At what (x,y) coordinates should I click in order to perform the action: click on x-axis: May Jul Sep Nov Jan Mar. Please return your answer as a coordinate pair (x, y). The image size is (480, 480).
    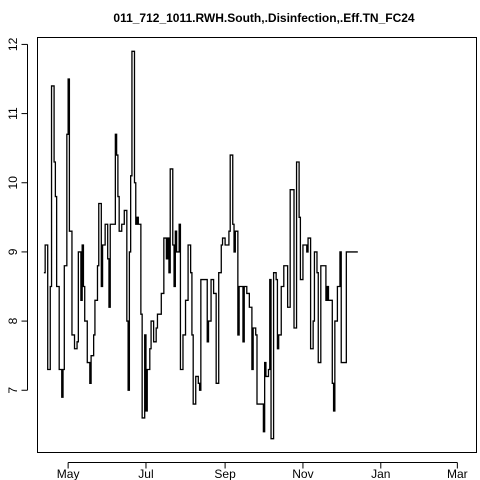
    Looking at the image, I should click on (262, 471).